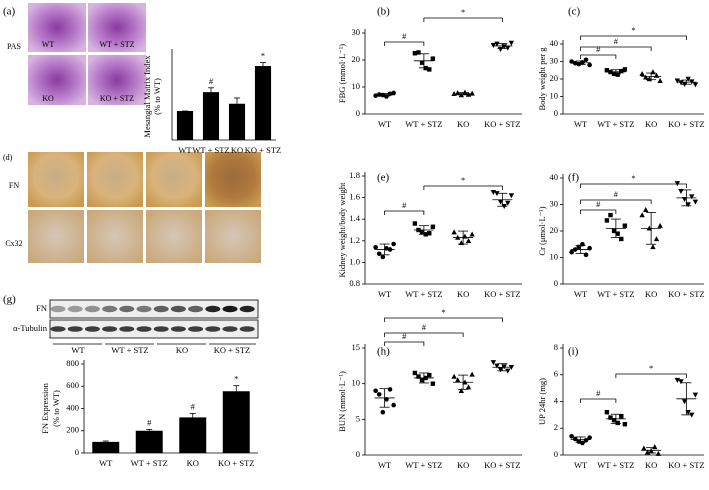 This screenshot has width=709, height=490. I want to click on y-tick-label: 1.6, so click(354, 197).